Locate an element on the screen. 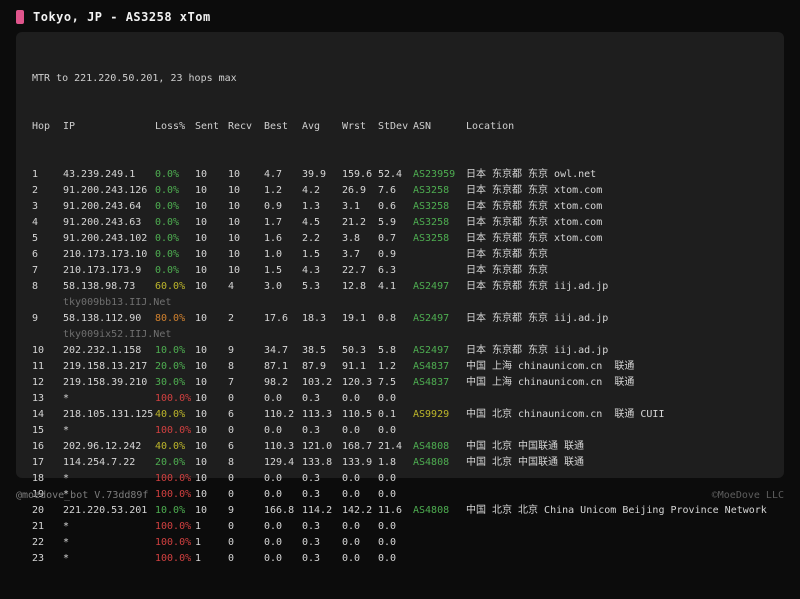 Image resolution: width=800 pixels, height=599 pixels. copyright-label: ©MoeDove LLC is located at coordinates (747, 495).